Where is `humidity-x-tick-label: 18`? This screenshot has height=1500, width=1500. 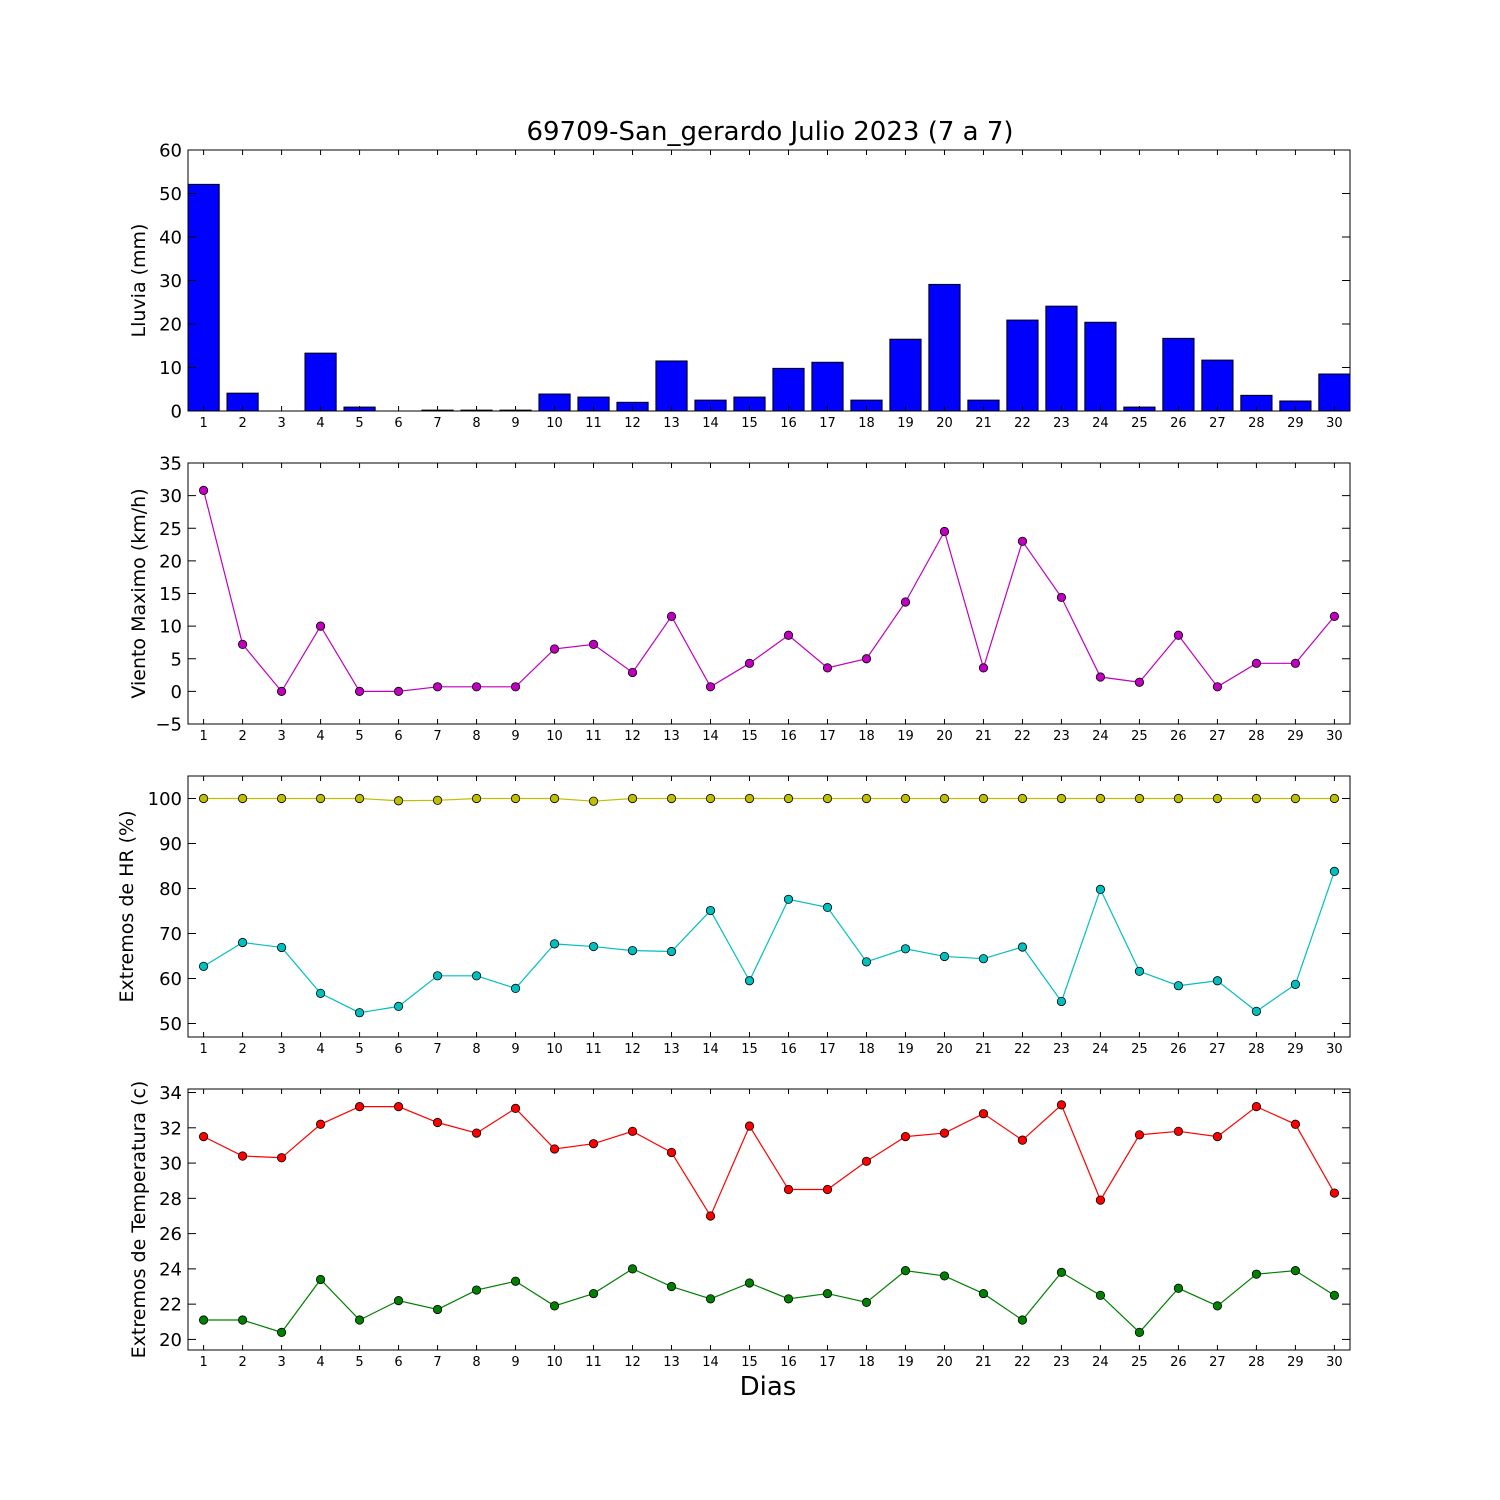 humidity-x-tick-label: 18 is located at coordinates (866, 1049).